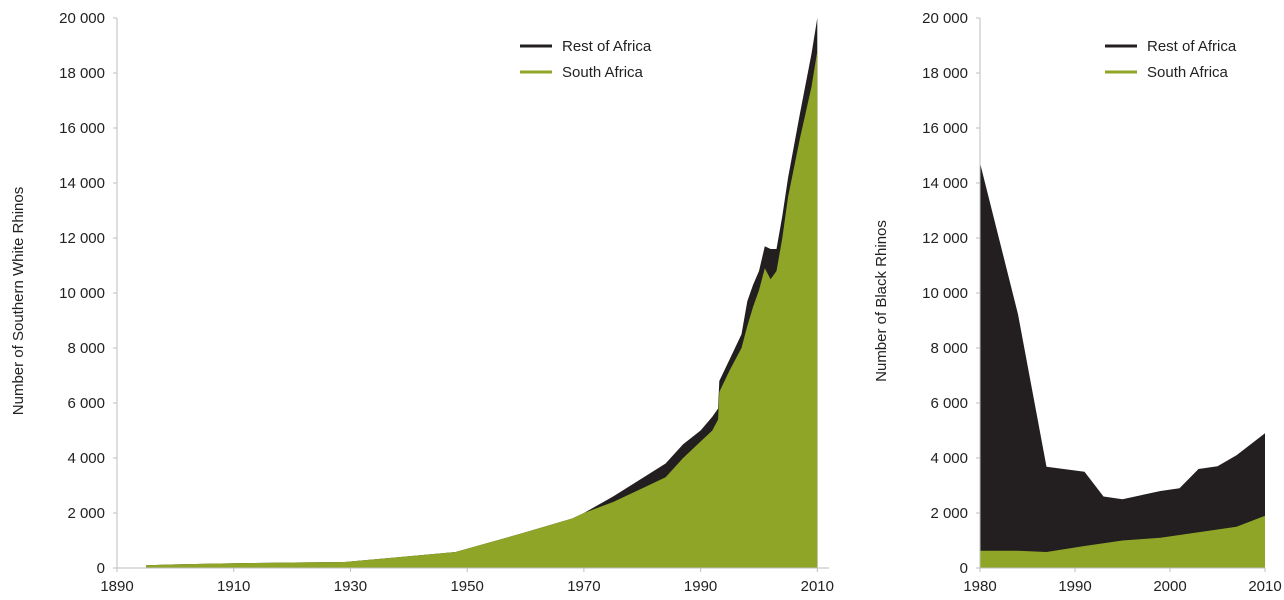 The width and height of the screenshot is (1284, 600). What do you see at coordinates (949, 513) in the screenshot?
I see `black-rhino-y-tick-label: 2 000` at bounding box center [949, 513].